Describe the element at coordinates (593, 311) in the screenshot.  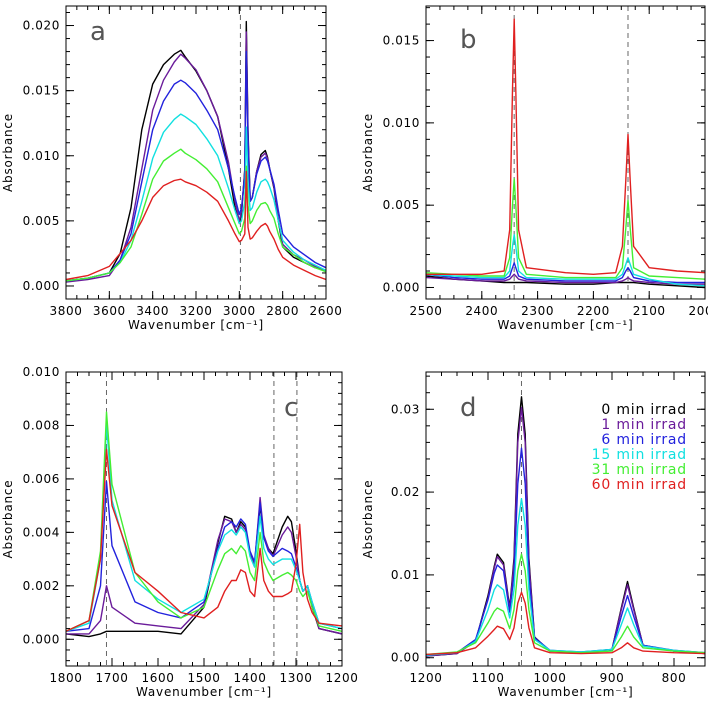
I see `x-tick-label: 2200` at that location.